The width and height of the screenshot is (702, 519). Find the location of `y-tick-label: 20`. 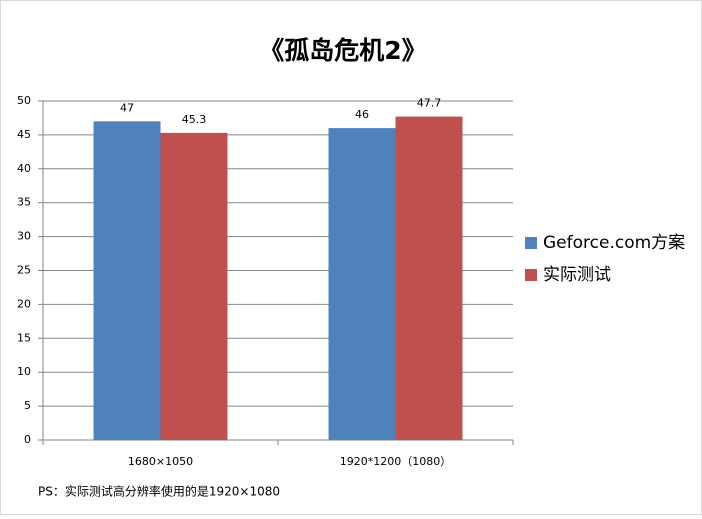

y-tick-label: 20 is located at coordinates (24, 303).